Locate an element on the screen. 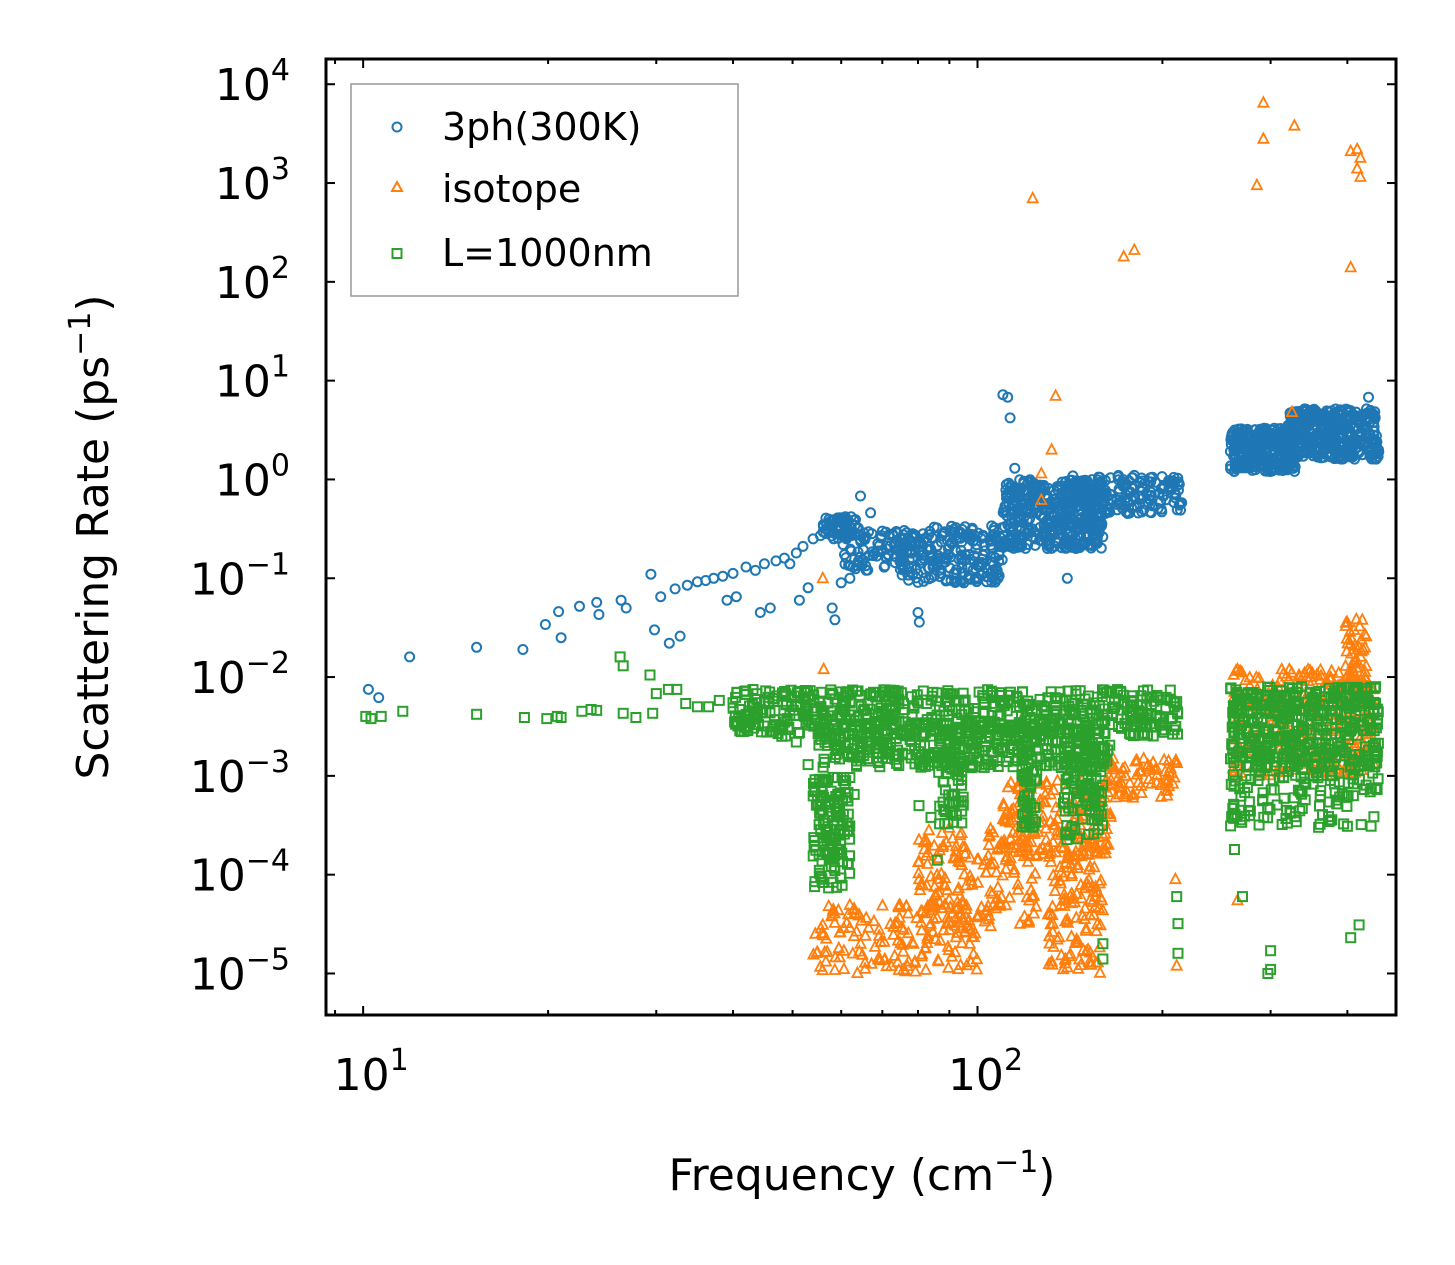 Image resolution: width=1455 pixels, height=1265 pixels. legend-label-boundary: L=1000nm is located at coordinates (547, 253).